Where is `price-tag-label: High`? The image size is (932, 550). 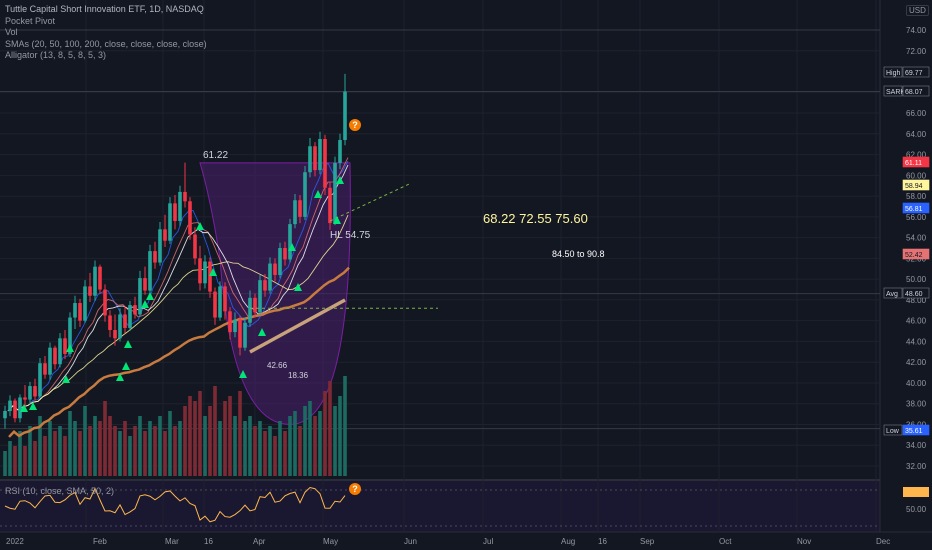 price-tag-label: High is located at coordinates (893, 73).